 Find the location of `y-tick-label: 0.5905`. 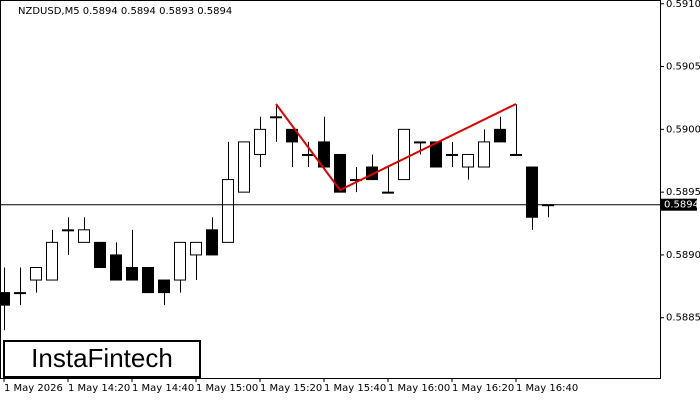

y-tick-label: 0.5905 is located at coordinates (683, 67).